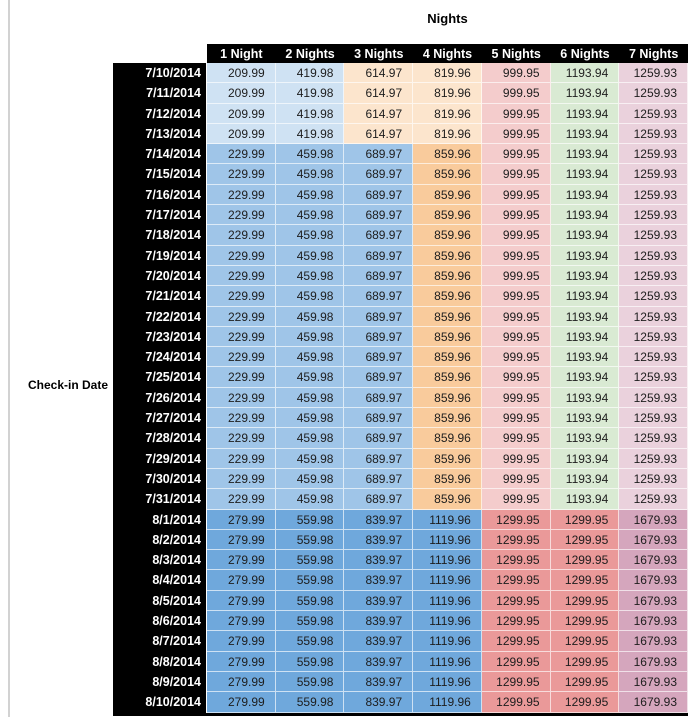 Image resolution: width=688 pixels, height=717 pixels. Describe the element at coordinates (160, 174) in the screenshot. I see `row-date: 7/15/2014` at that location.